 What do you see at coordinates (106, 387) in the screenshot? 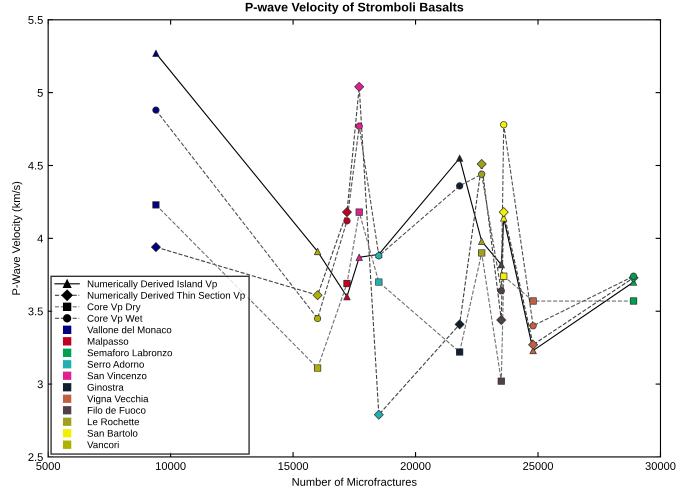
I see `legend-label: Ginostra` at bounding box center [106, 387].